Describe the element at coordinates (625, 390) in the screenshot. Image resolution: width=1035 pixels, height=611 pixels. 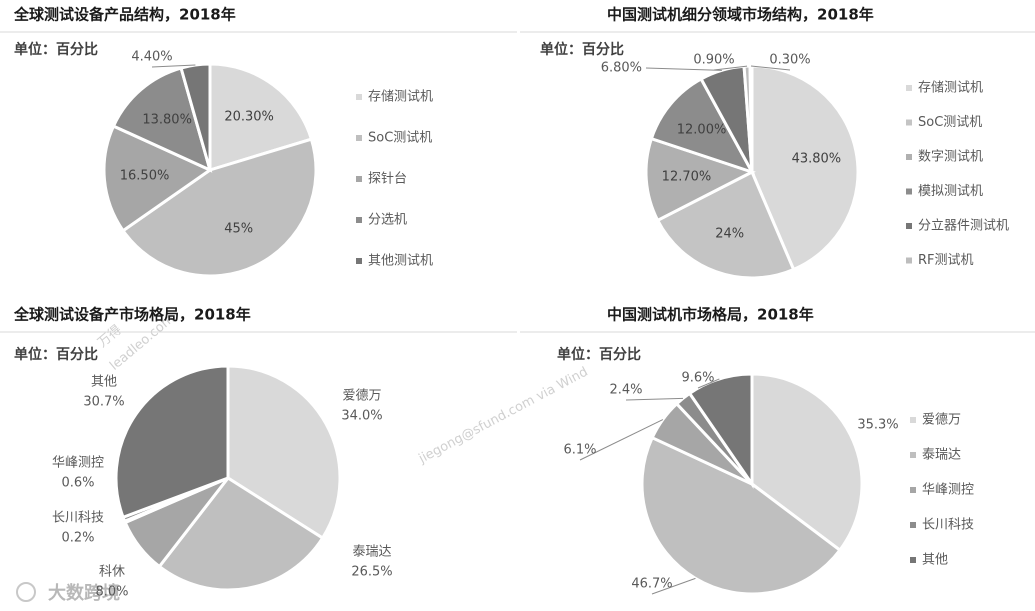
I see `data-label: 2.4%` at that location.